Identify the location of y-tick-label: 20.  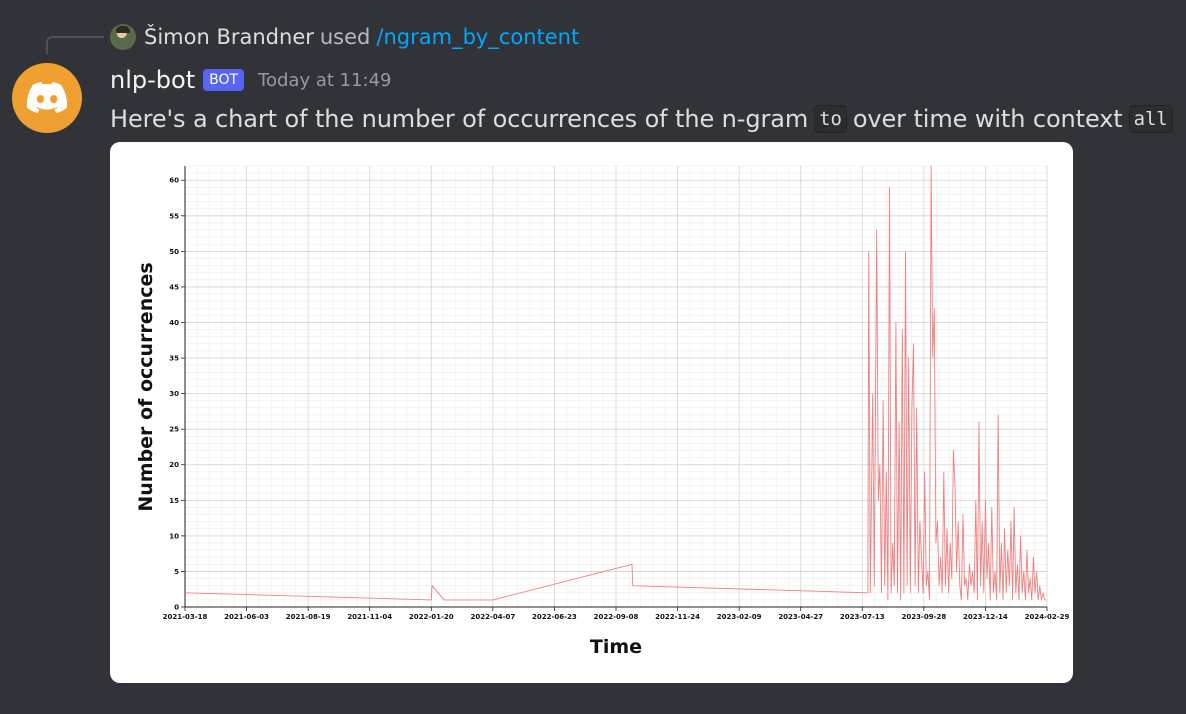
(174, 465).